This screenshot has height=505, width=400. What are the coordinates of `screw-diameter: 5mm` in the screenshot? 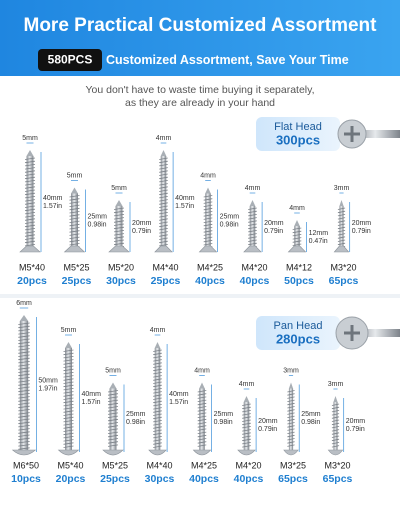 It's located at (30, 138).